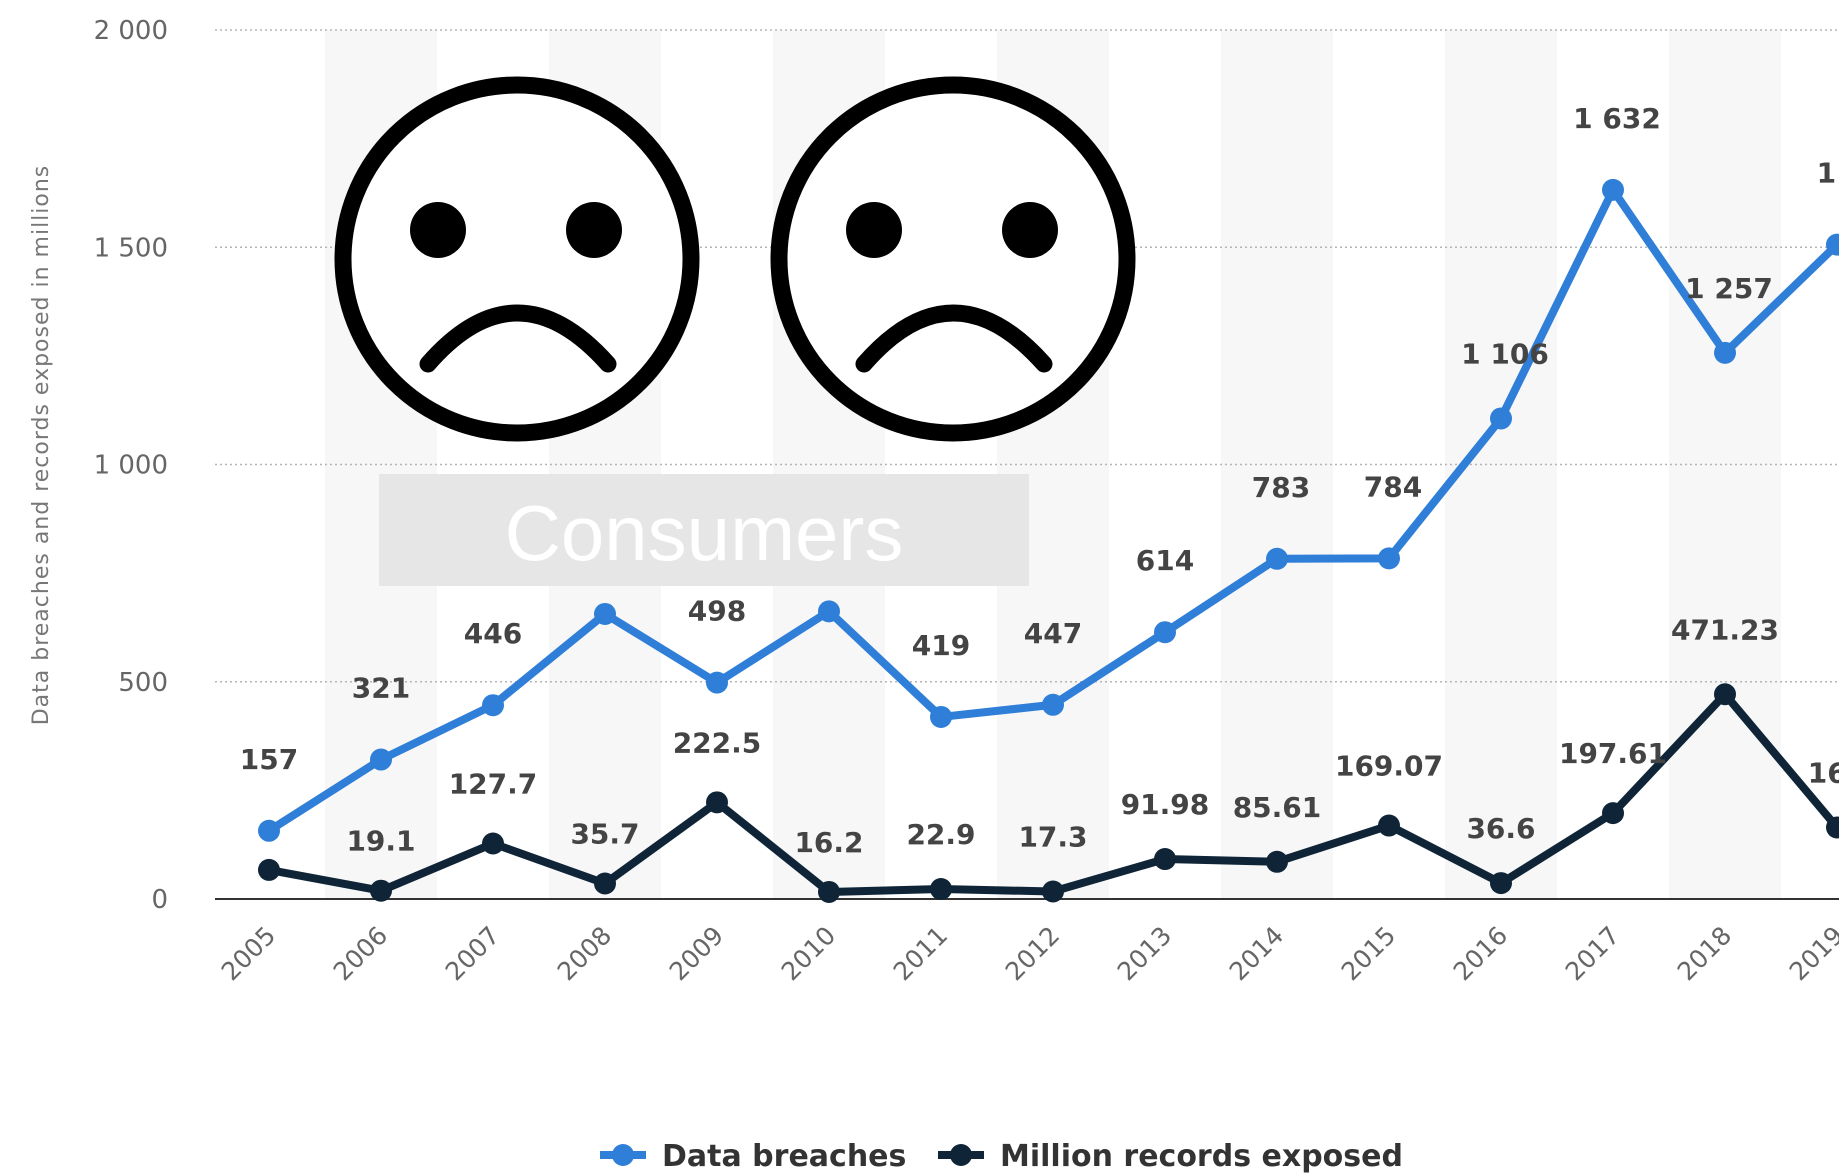 The image size is (1839, 1173). Describe the element at coordinates (1389, 766) in the screenshot. I see `data-label: 169.07` at that location.